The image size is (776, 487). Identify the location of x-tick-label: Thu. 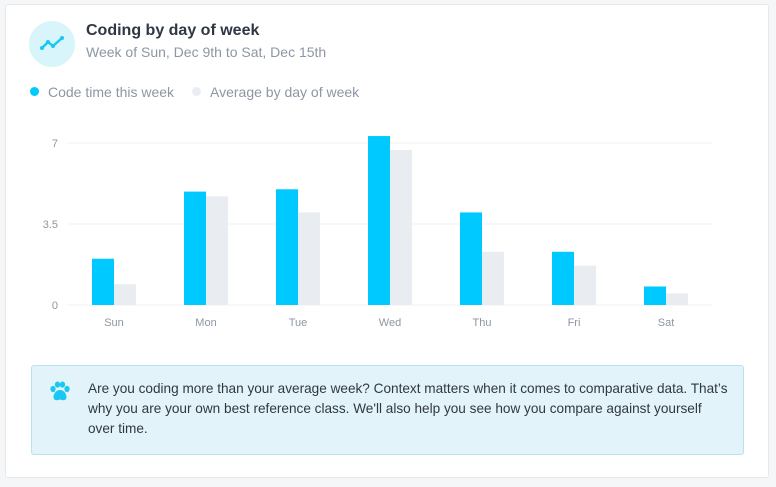
(482, 323).